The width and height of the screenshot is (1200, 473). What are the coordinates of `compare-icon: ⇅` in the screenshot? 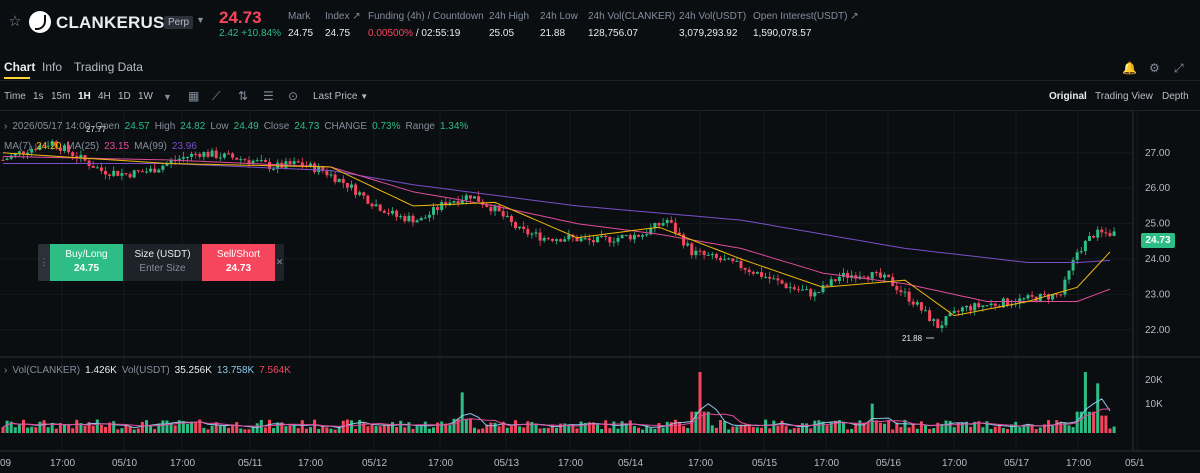 It's located at (243, 96).